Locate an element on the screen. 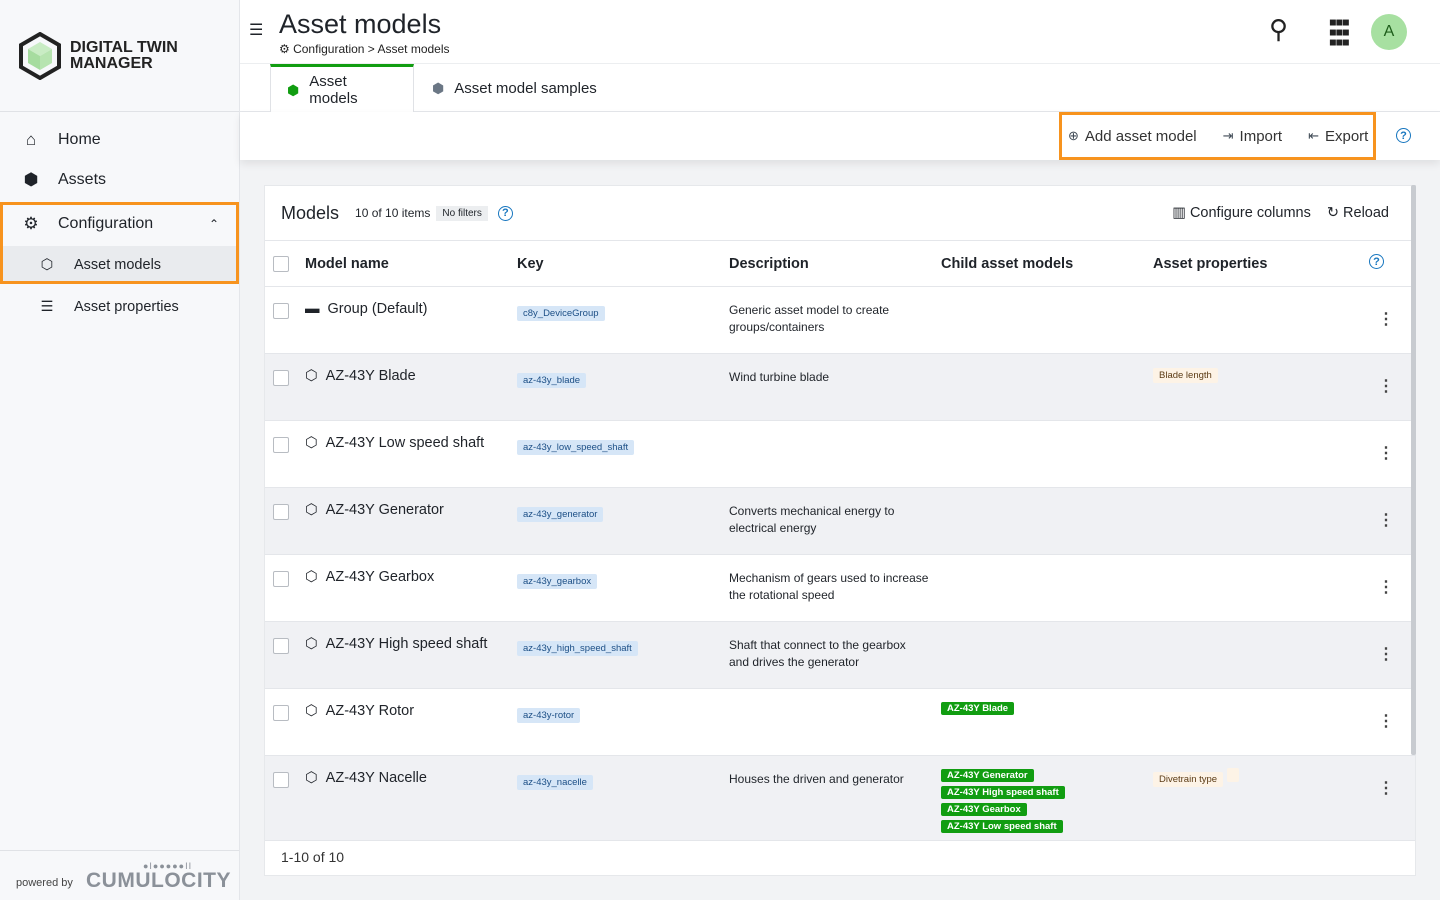 Image resolution: width=1440 pixels, height=900 pixels. model-name-text: AZ-43Y Generator is located at coordinates (384, 510).